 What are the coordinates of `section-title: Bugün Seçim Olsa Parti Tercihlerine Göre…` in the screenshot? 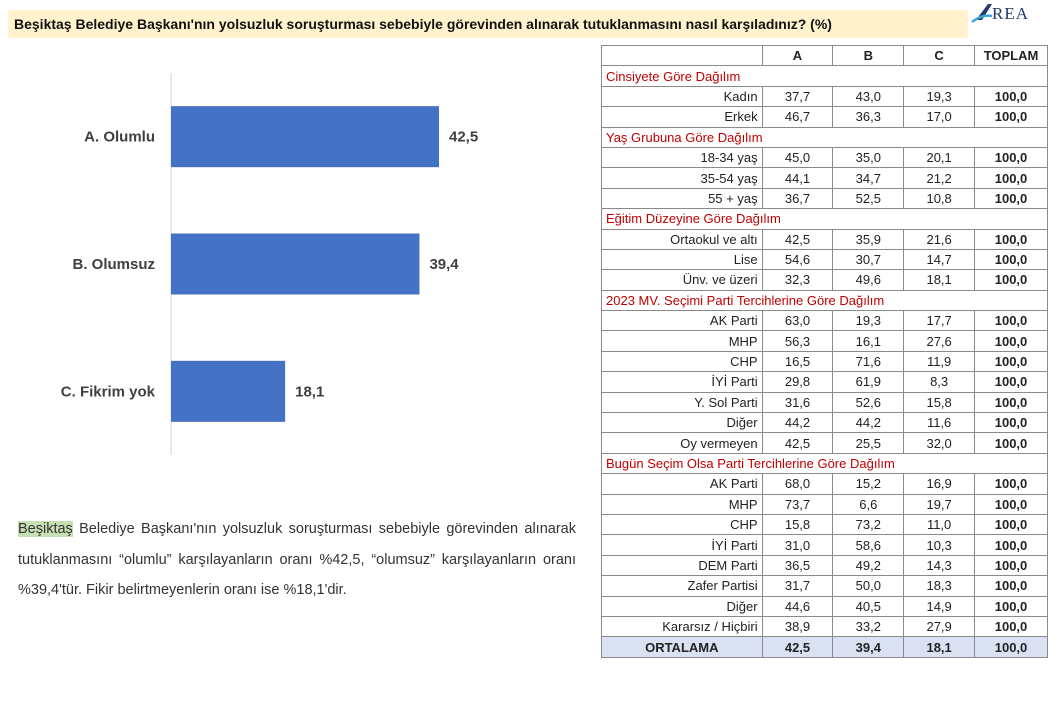 It's located at (824, 463).